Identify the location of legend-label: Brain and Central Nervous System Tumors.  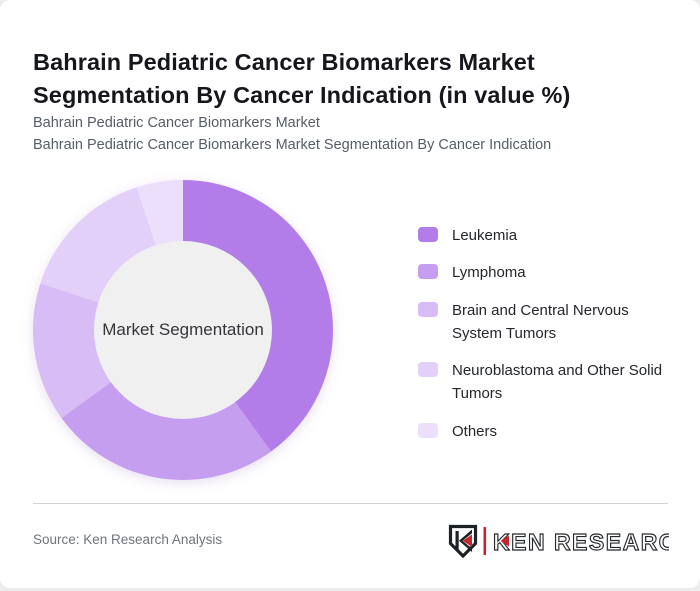
(540, 321).